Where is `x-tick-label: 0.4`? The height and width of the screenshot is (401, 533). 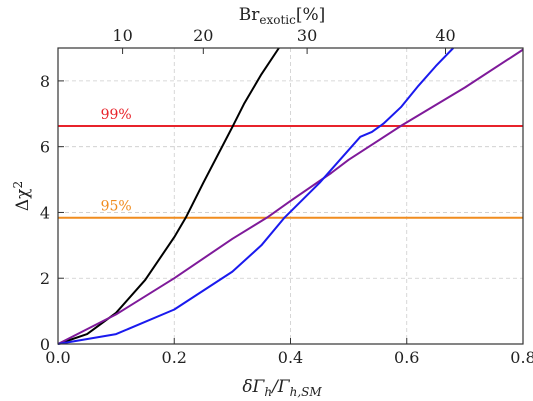
x-tick-label: 0.4 is located at coordinates (290, 357).